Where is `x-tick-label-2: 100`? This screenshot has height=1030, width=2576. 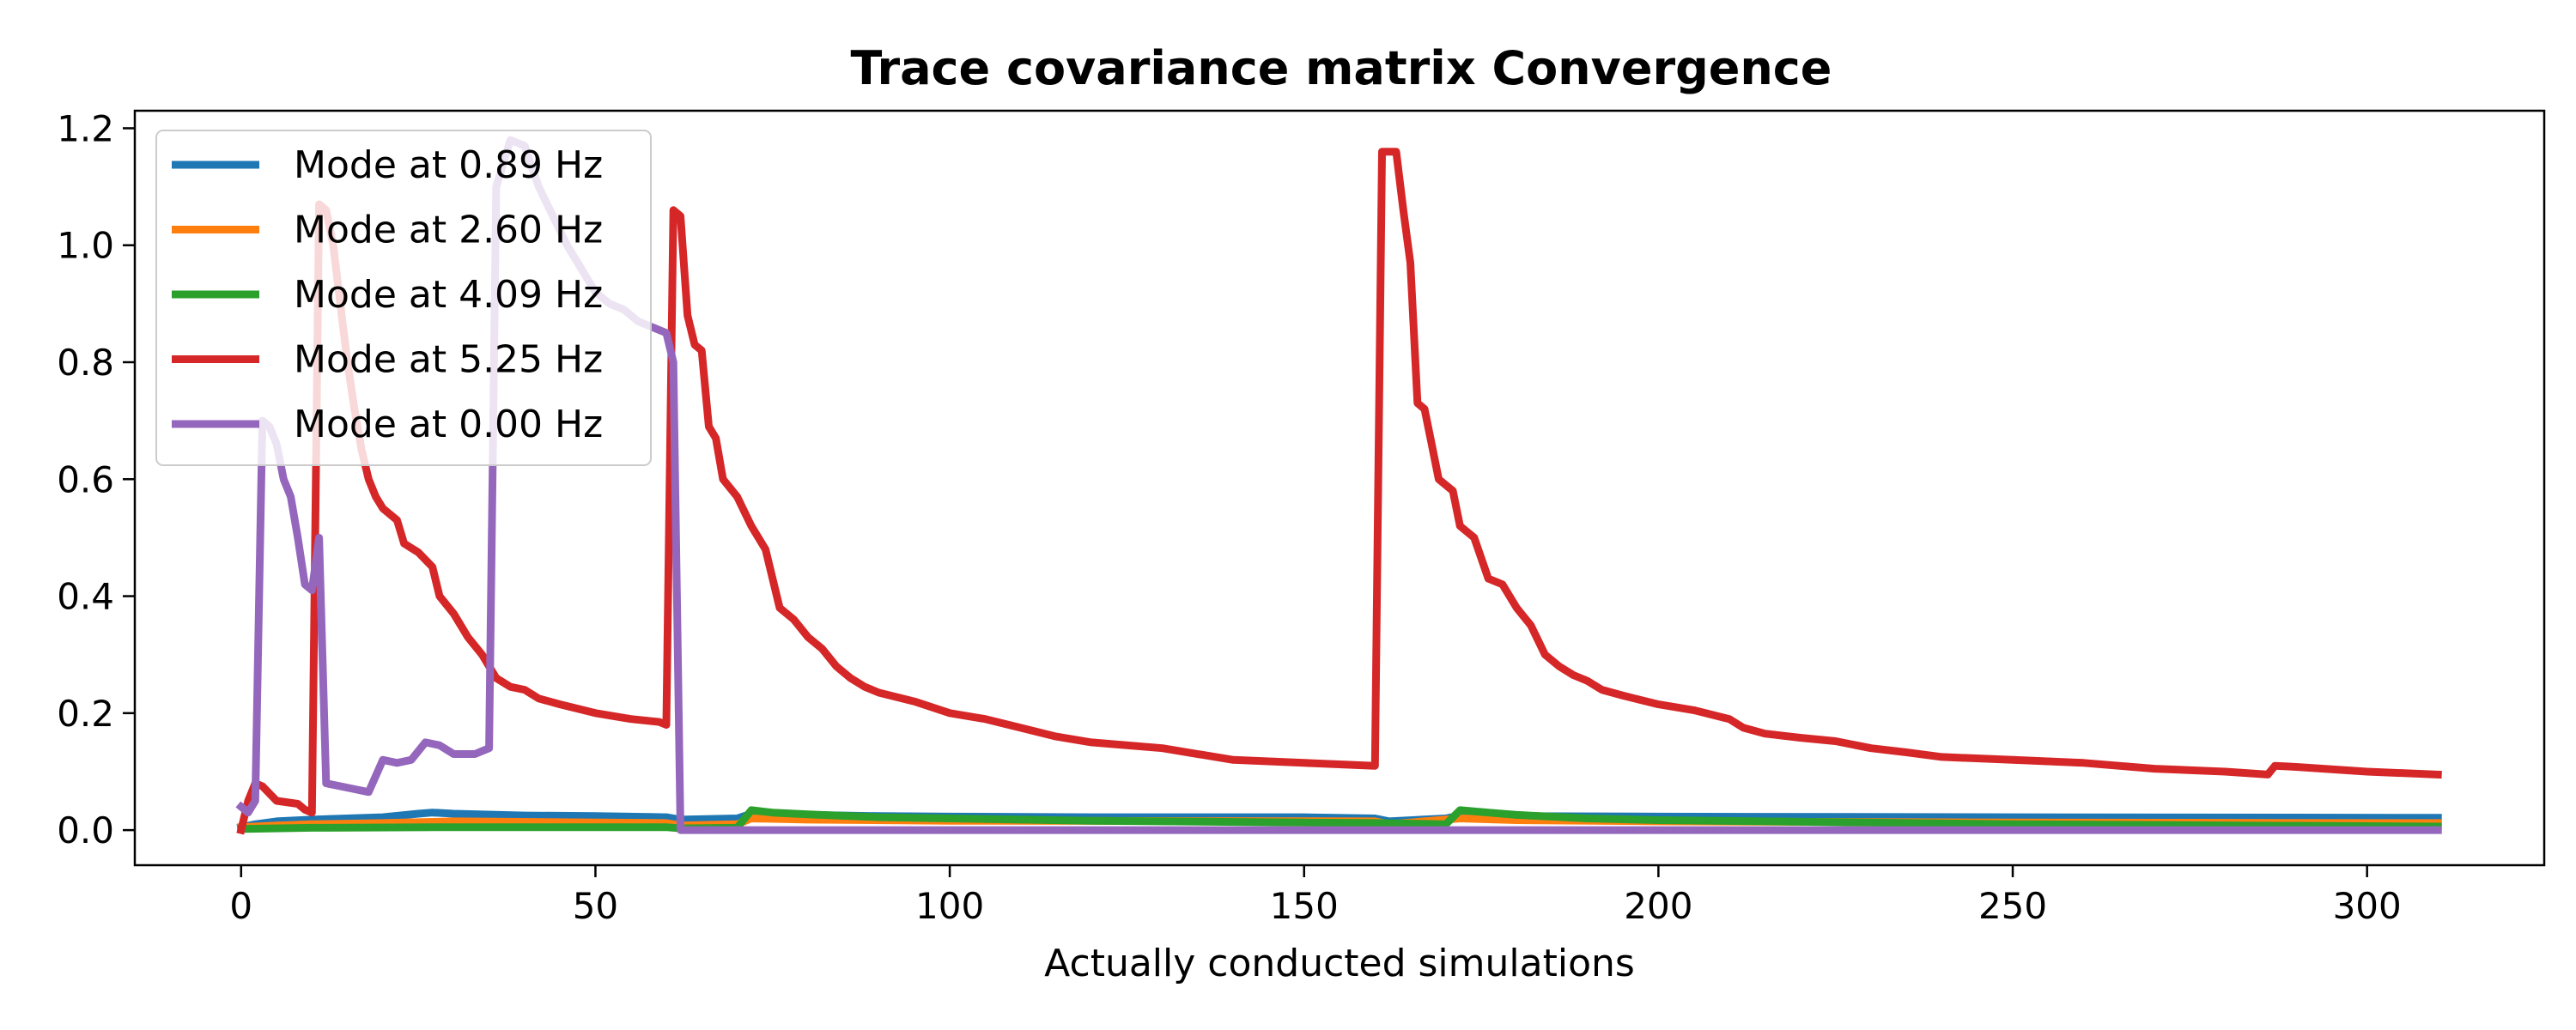 x-tick-label-2: 100 is located at coordinates (950, 906).